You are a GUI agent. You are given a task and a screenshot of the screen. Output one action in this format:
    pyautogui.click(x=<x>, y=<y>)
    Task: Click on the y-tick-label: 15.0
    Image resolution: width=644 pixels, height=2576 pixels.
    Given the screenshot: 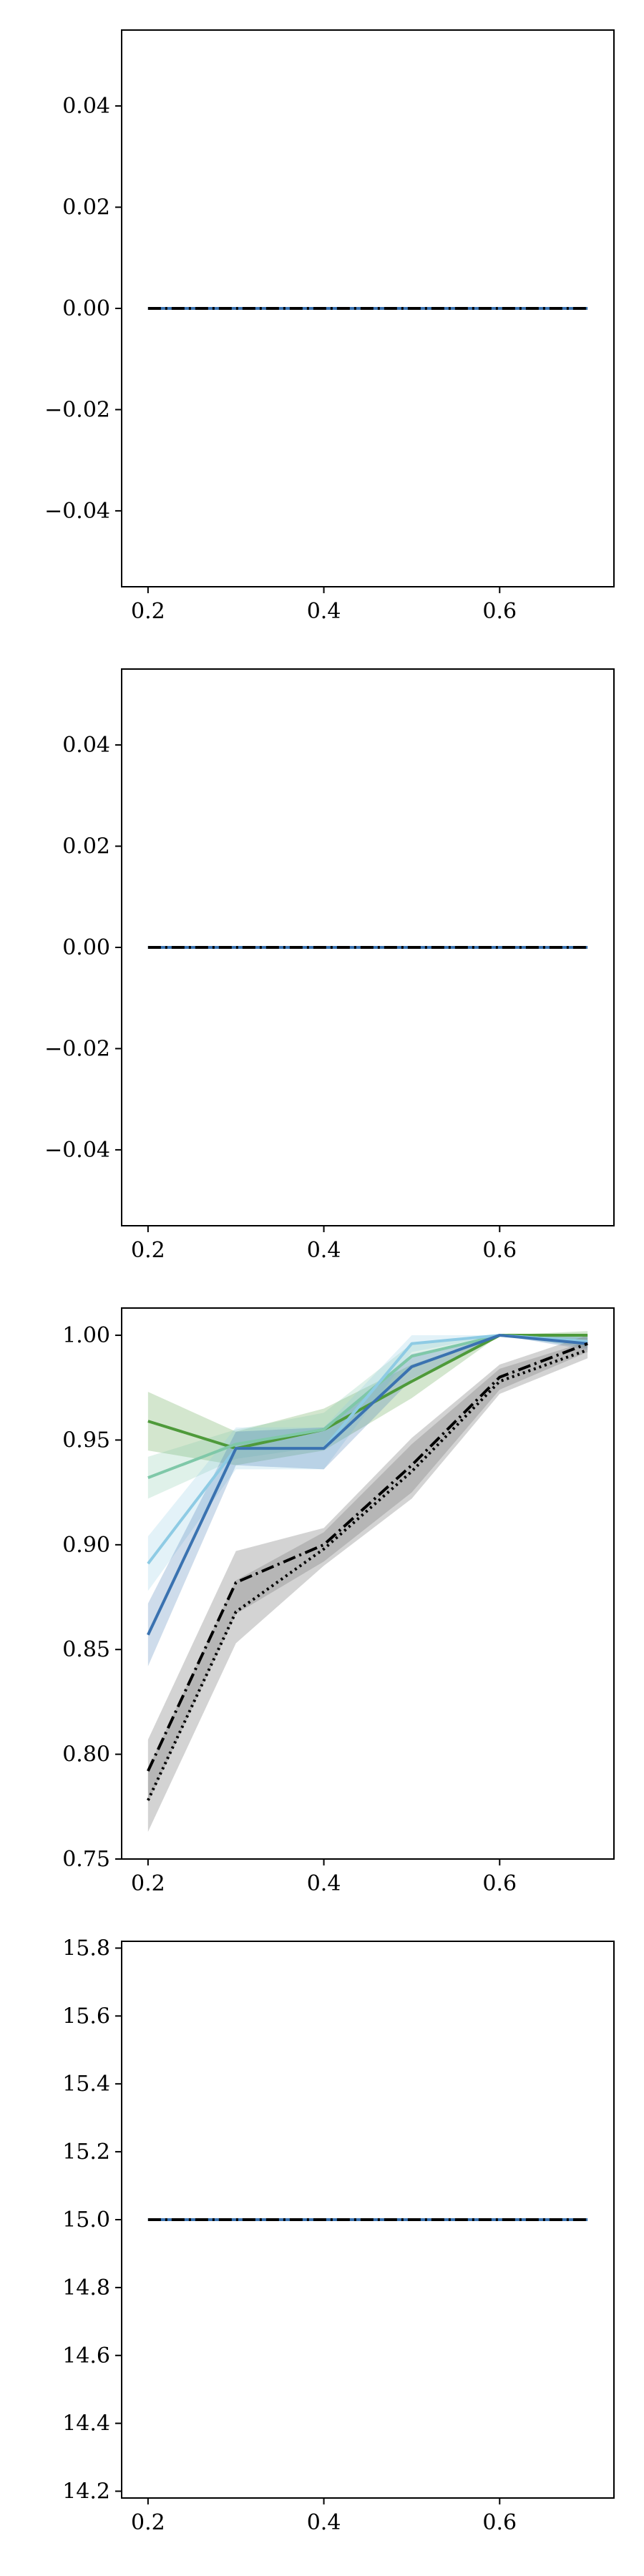 What is the action you would take?
    pyautogui.click(x=86, y=2220)
    